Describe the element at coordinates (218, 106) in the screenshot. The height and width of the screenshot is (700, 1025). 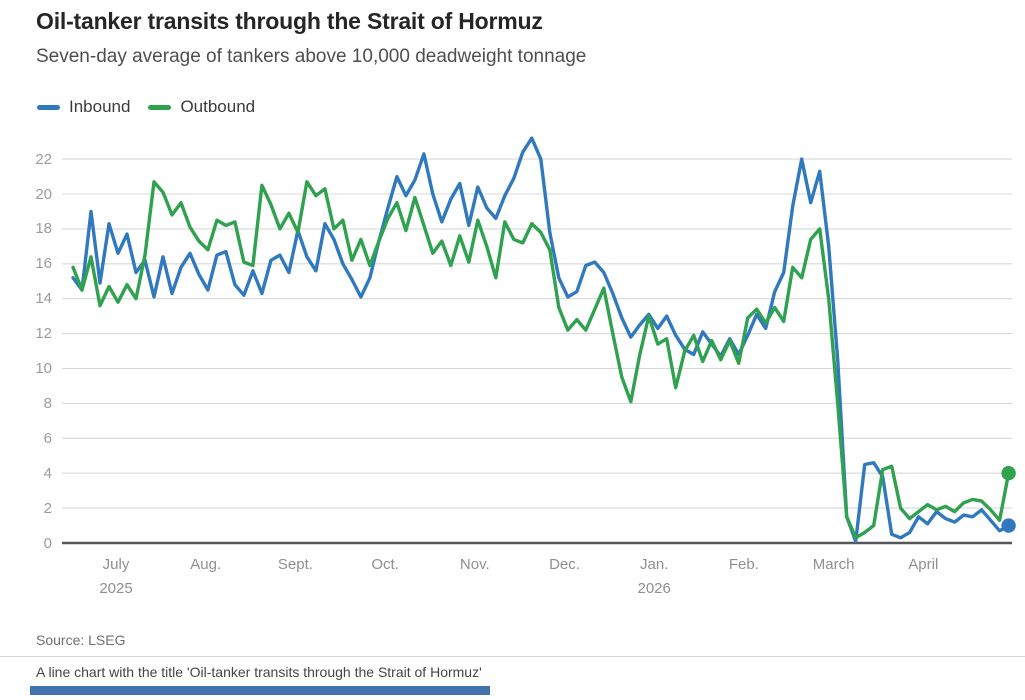
I see `legend-label-outbound: Outbound` at that location.